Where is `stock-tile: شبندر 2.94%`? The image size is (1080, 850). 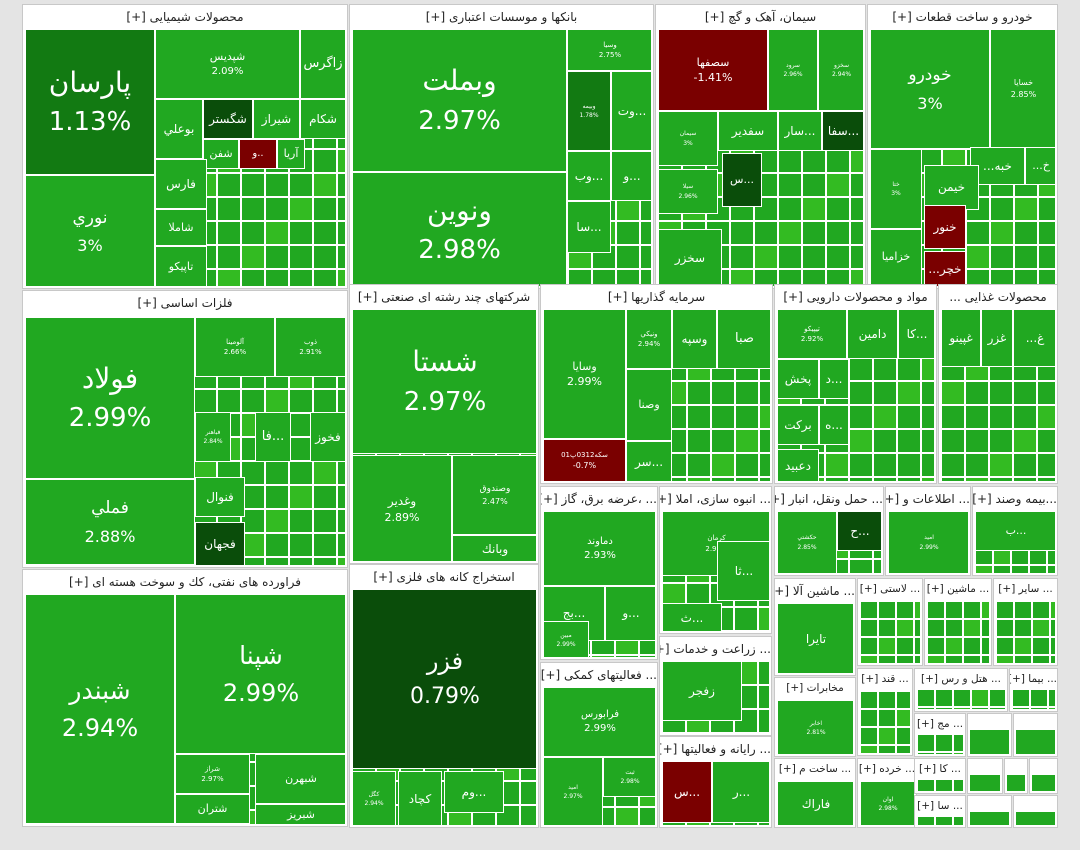
stock-tile: شبندر 2.94% is located at coordinates (100, 709).